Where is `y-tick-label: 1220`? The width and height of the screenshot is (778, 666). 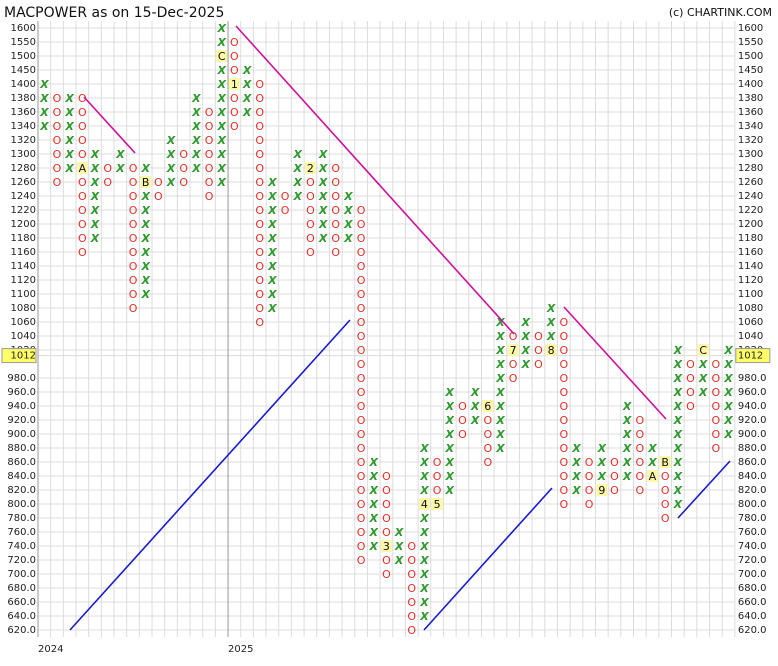 y-tick-label: 1220 is located at coordinates (750, 210).